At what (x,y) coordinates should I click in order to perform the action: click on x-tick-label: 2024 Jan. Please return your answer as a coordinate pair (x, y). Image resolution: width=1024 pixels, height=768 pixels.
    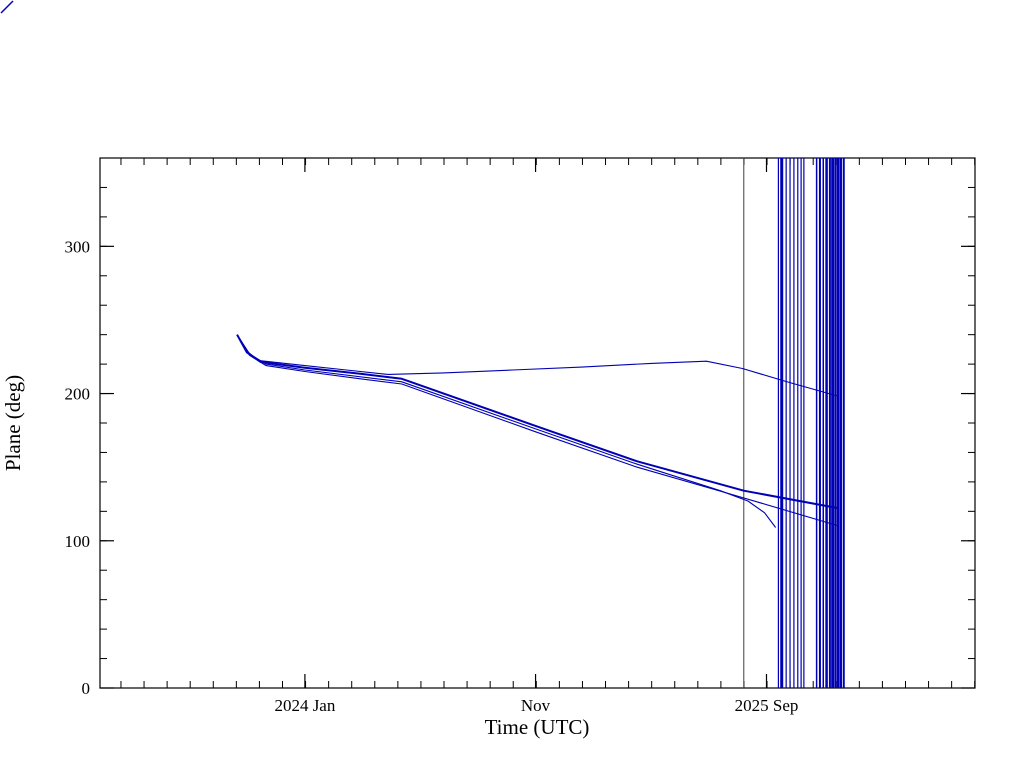
    Looking at the image, I should click on (304, 705).